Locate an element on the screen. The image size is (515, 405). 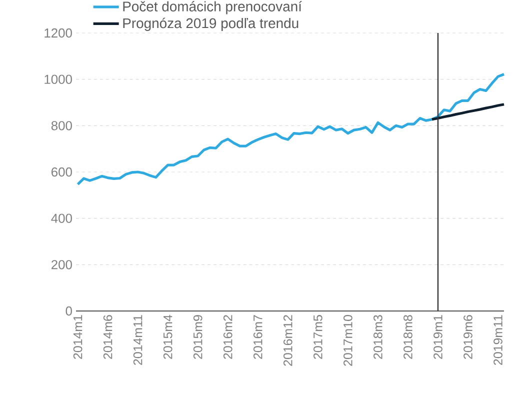
line-series is located at coordinates (468, 112).